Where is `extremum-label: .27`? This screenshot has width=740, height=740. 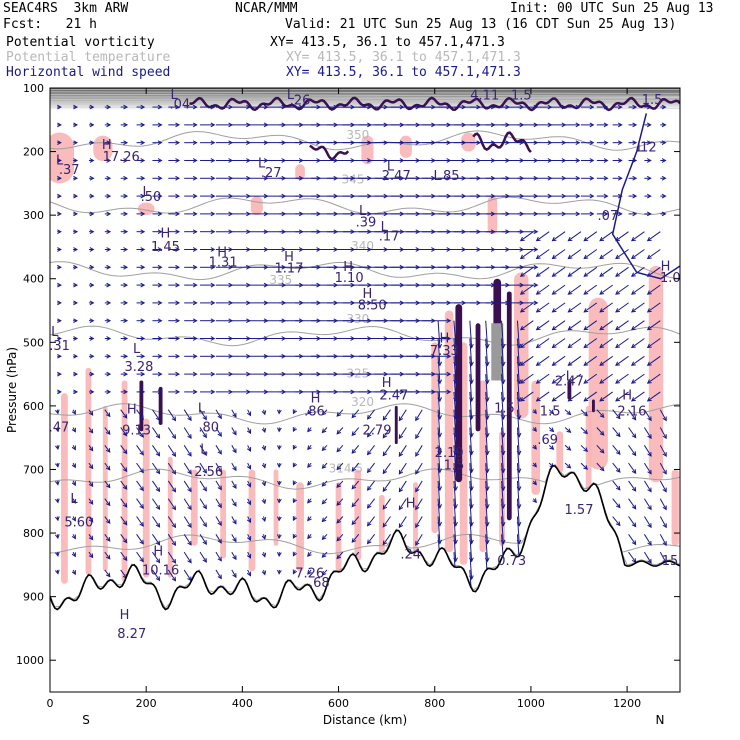
extremum-label: .27 is located at coordinates (271, 173).